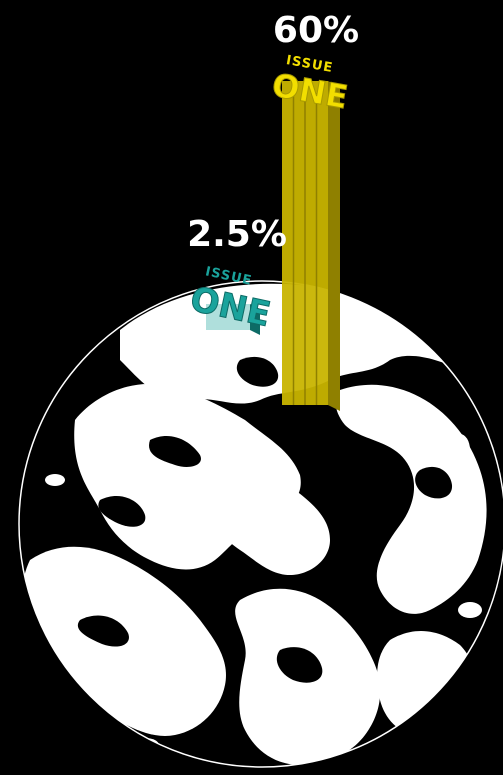 The image size is (503, 775). Describe the element at coordinates (228, 317) in the screenshot. I see `bar-front-small` at that location.